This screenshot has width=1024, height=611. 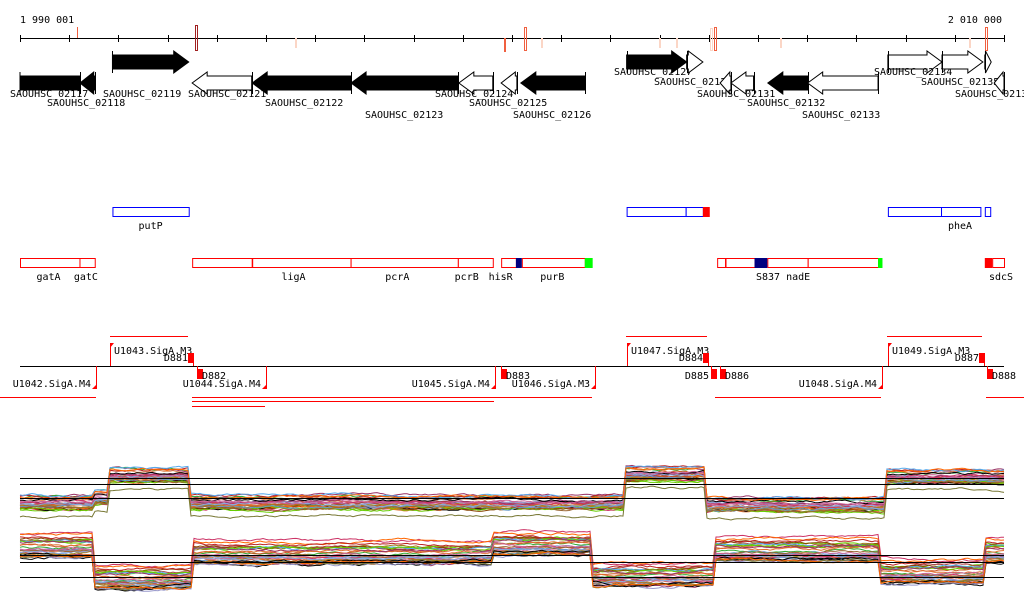 What do you see at coordinates (151, 220) in the screenshot?
I see `operon-fwd-putP: putP` at bounding box center [151, 220].